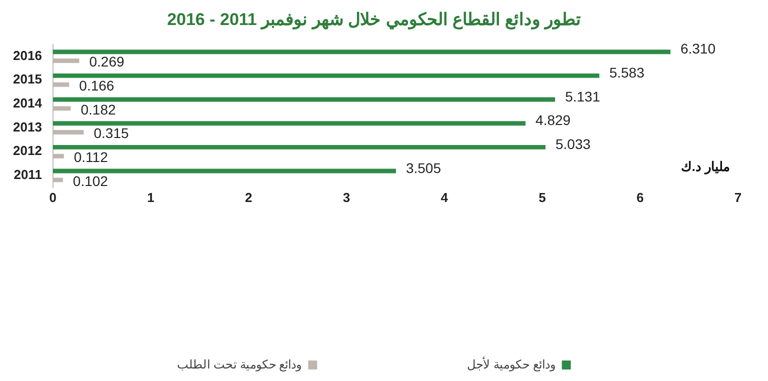 This screenshot has width=768, height=381. What do you see at coordinates (627, 72) in the screenshot?
I see `data-label: 5.583` at bounding box center [627, 72].